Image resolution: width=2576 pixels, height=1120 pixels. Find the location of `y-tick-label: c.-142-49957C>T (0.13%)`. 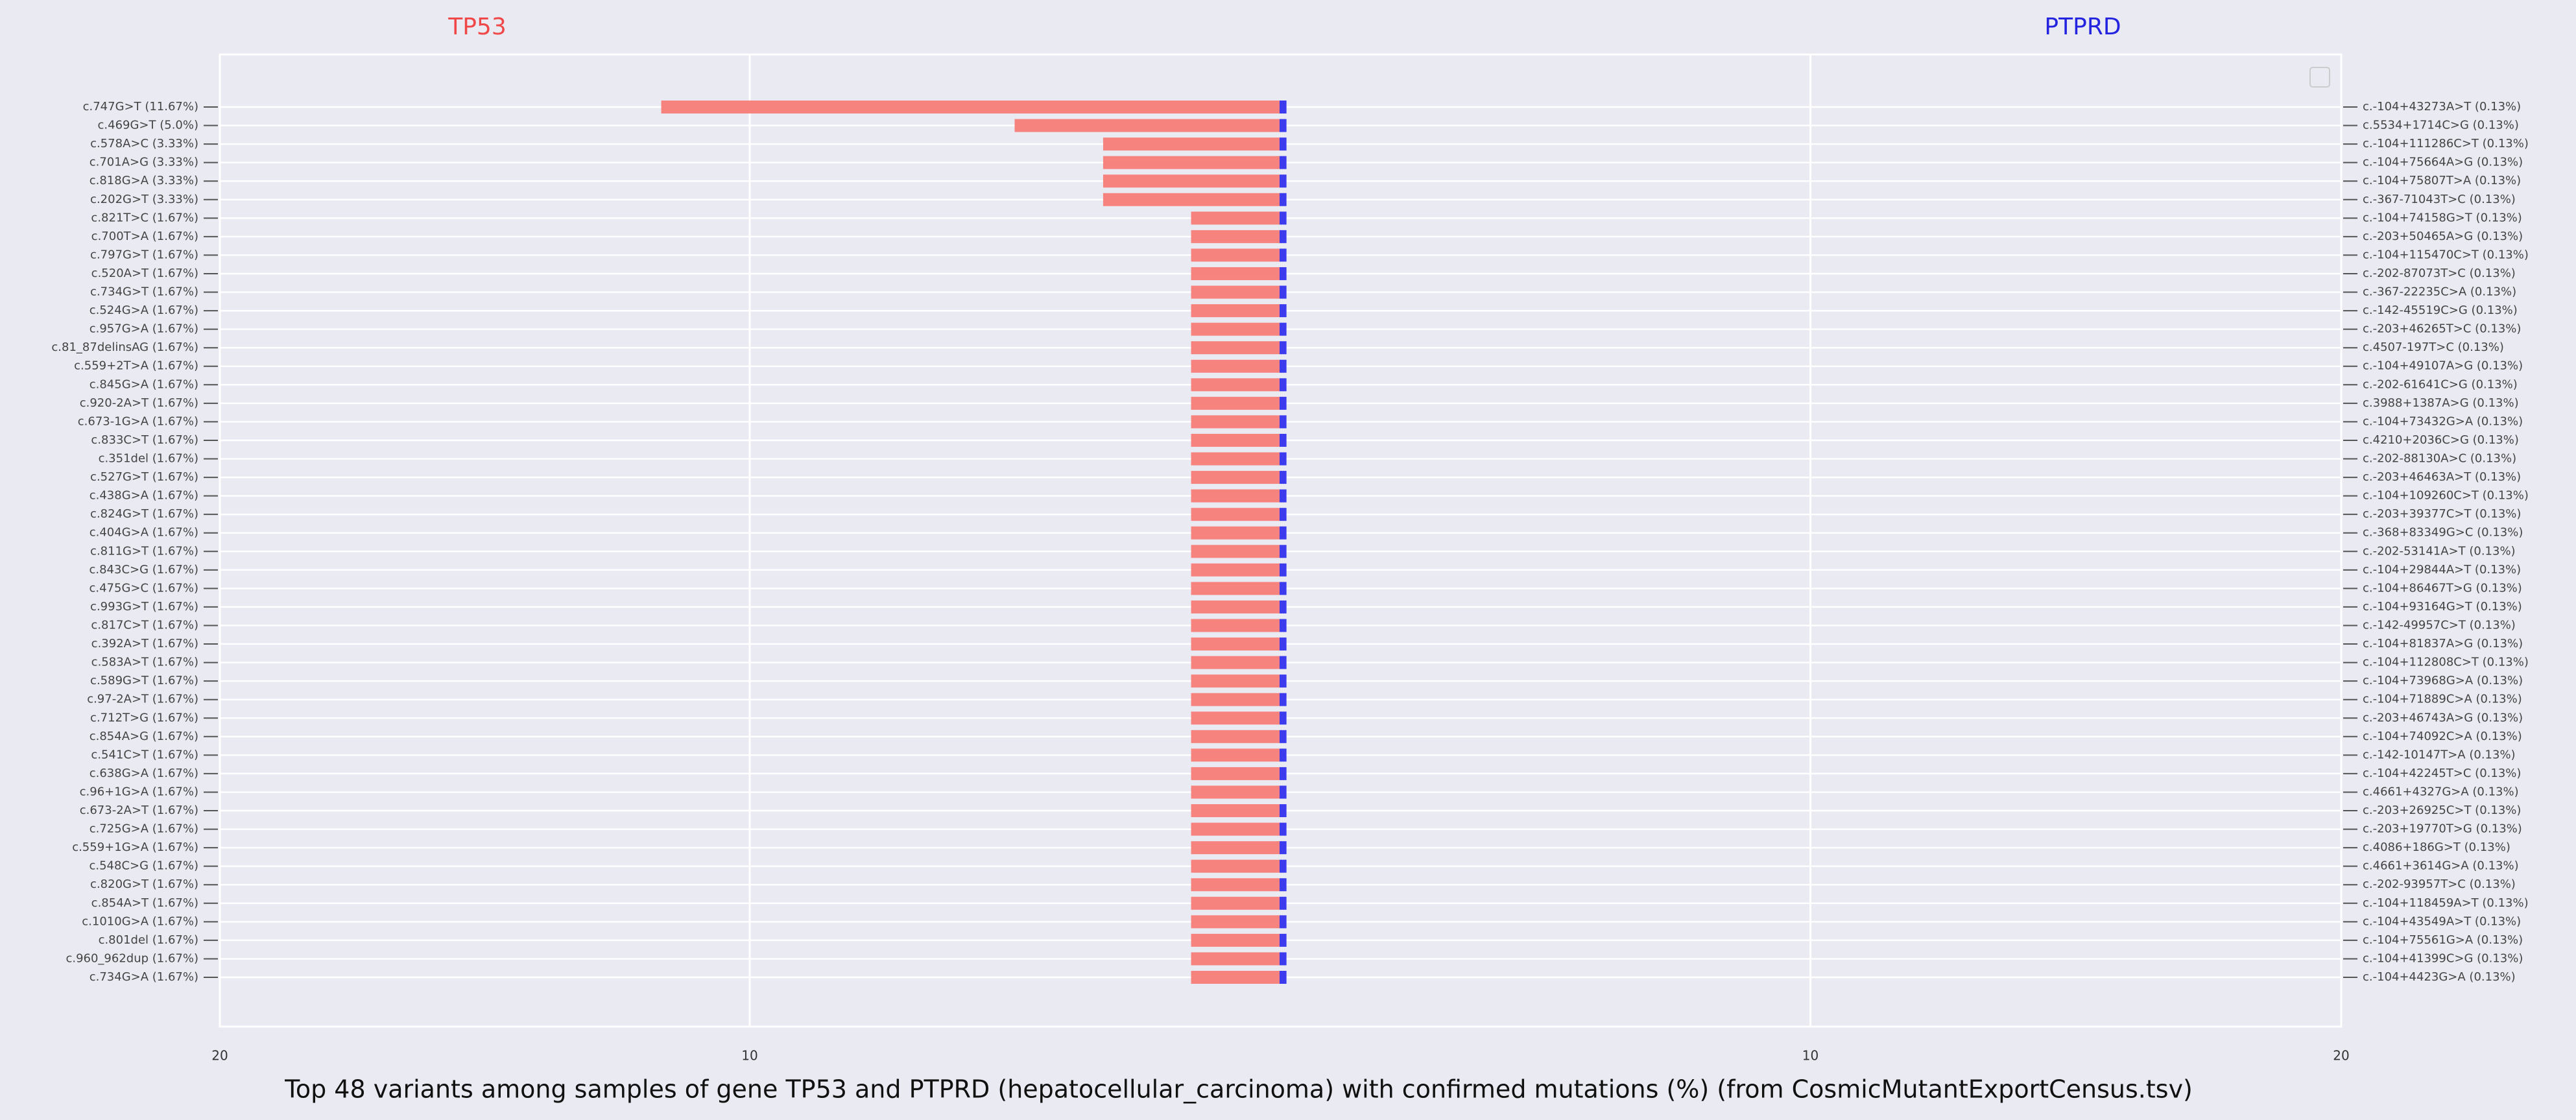

y-tick-label: c.-142-49957C>T (0.13%) is located at coordinates (2439, 625).